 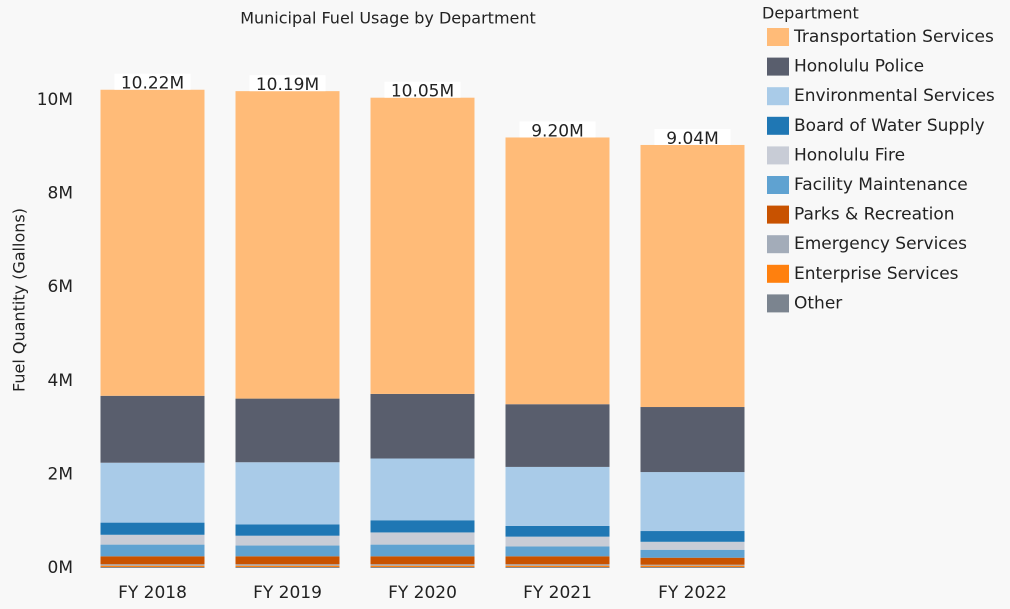 I want to click on y-tick-label: 4M, so click(x=60, y=381).